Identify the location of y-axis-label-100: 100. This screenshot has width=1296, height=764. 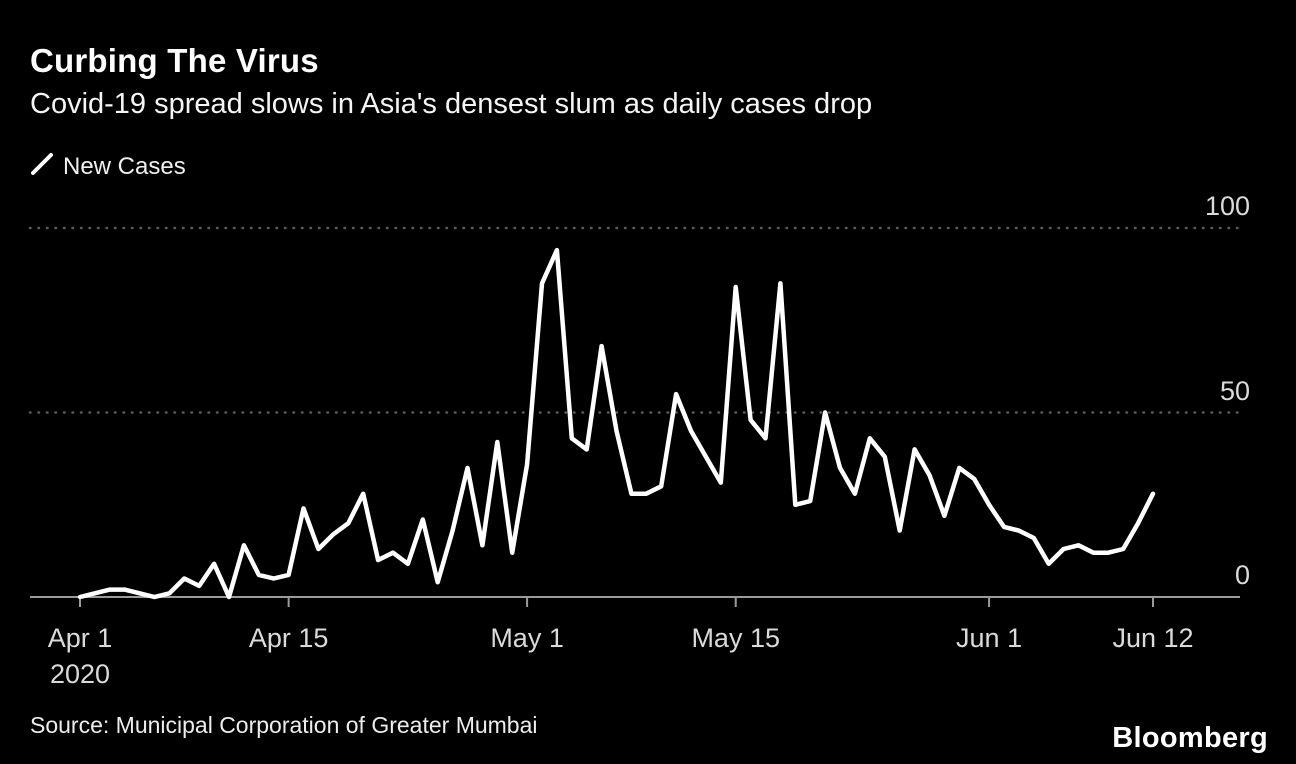
(1227, 206).